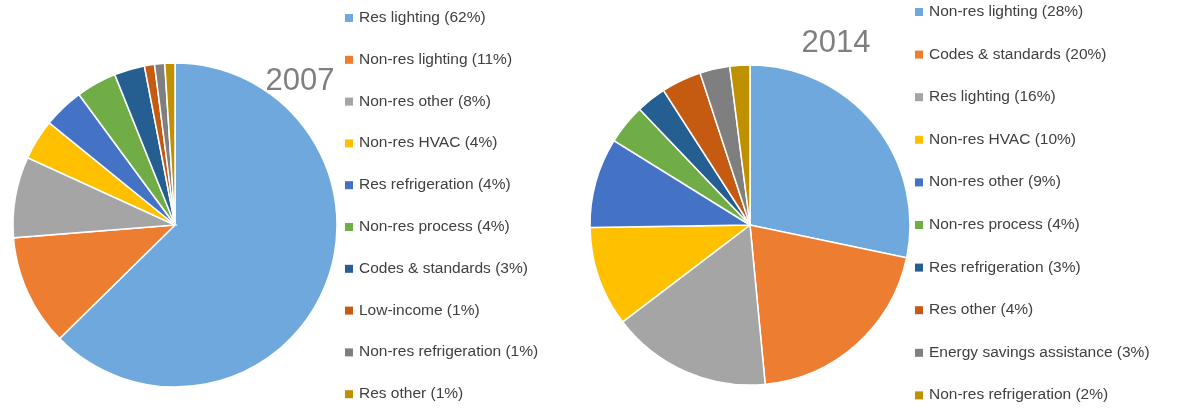 The image size is (1202, 419). What do you see at coordinates (425, 100) in the screenshot?
I see `legend-label: Non-res other (8%)` at bounding box center [425, 100].